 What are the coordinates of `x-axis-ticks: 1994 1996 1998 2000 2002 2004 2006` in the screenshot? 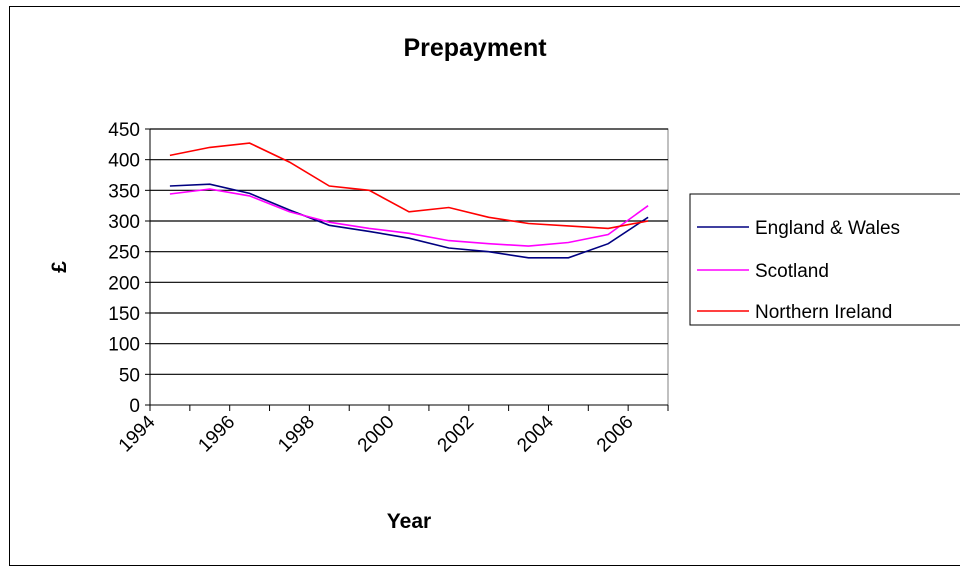 It's located at (392, 431).